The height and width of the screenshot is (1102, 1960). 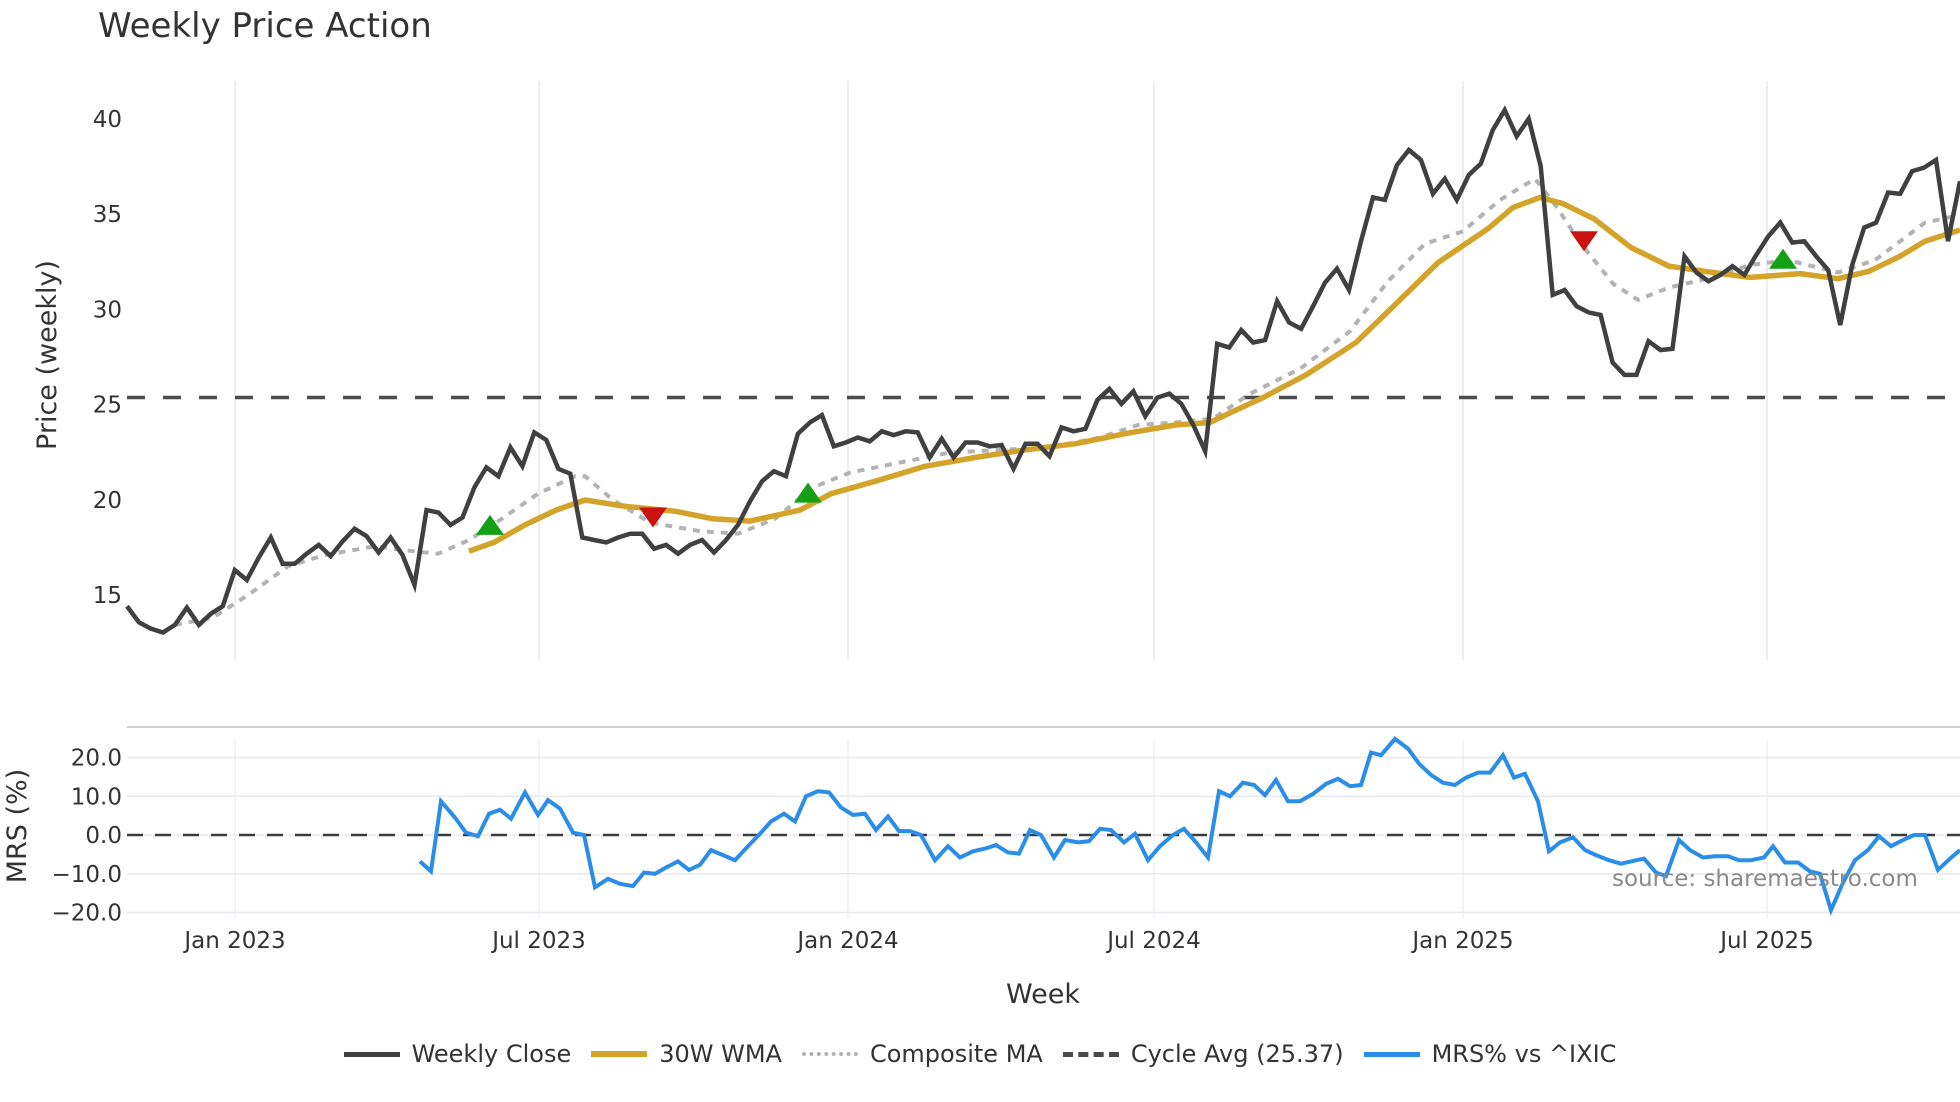 What do you see at coordinates (371, 1054) in the screenshot?
I see `close-swatch-icon` at bounding box center [371, 1054].